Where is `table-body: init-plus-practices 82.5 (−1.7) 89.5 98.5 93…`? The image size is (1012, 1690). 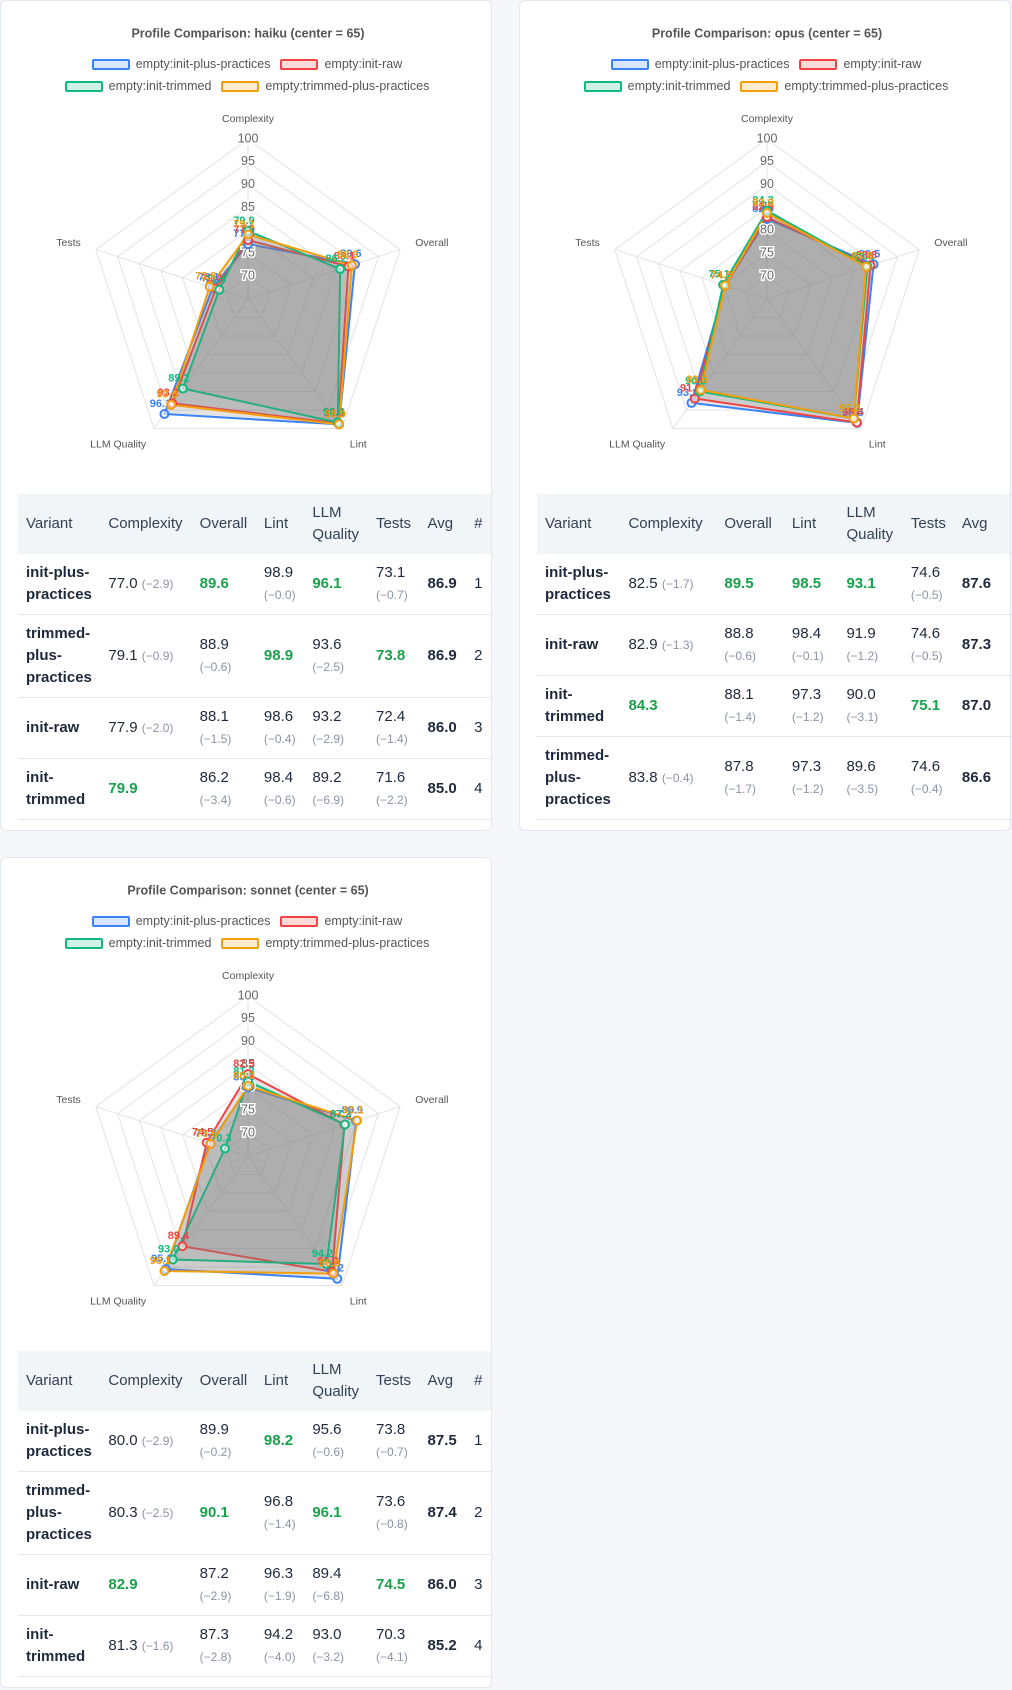 table-body: init-plus-practices 82.5 (−1.7) 89.5 98.5 93… is located at coordinates (773, 687).